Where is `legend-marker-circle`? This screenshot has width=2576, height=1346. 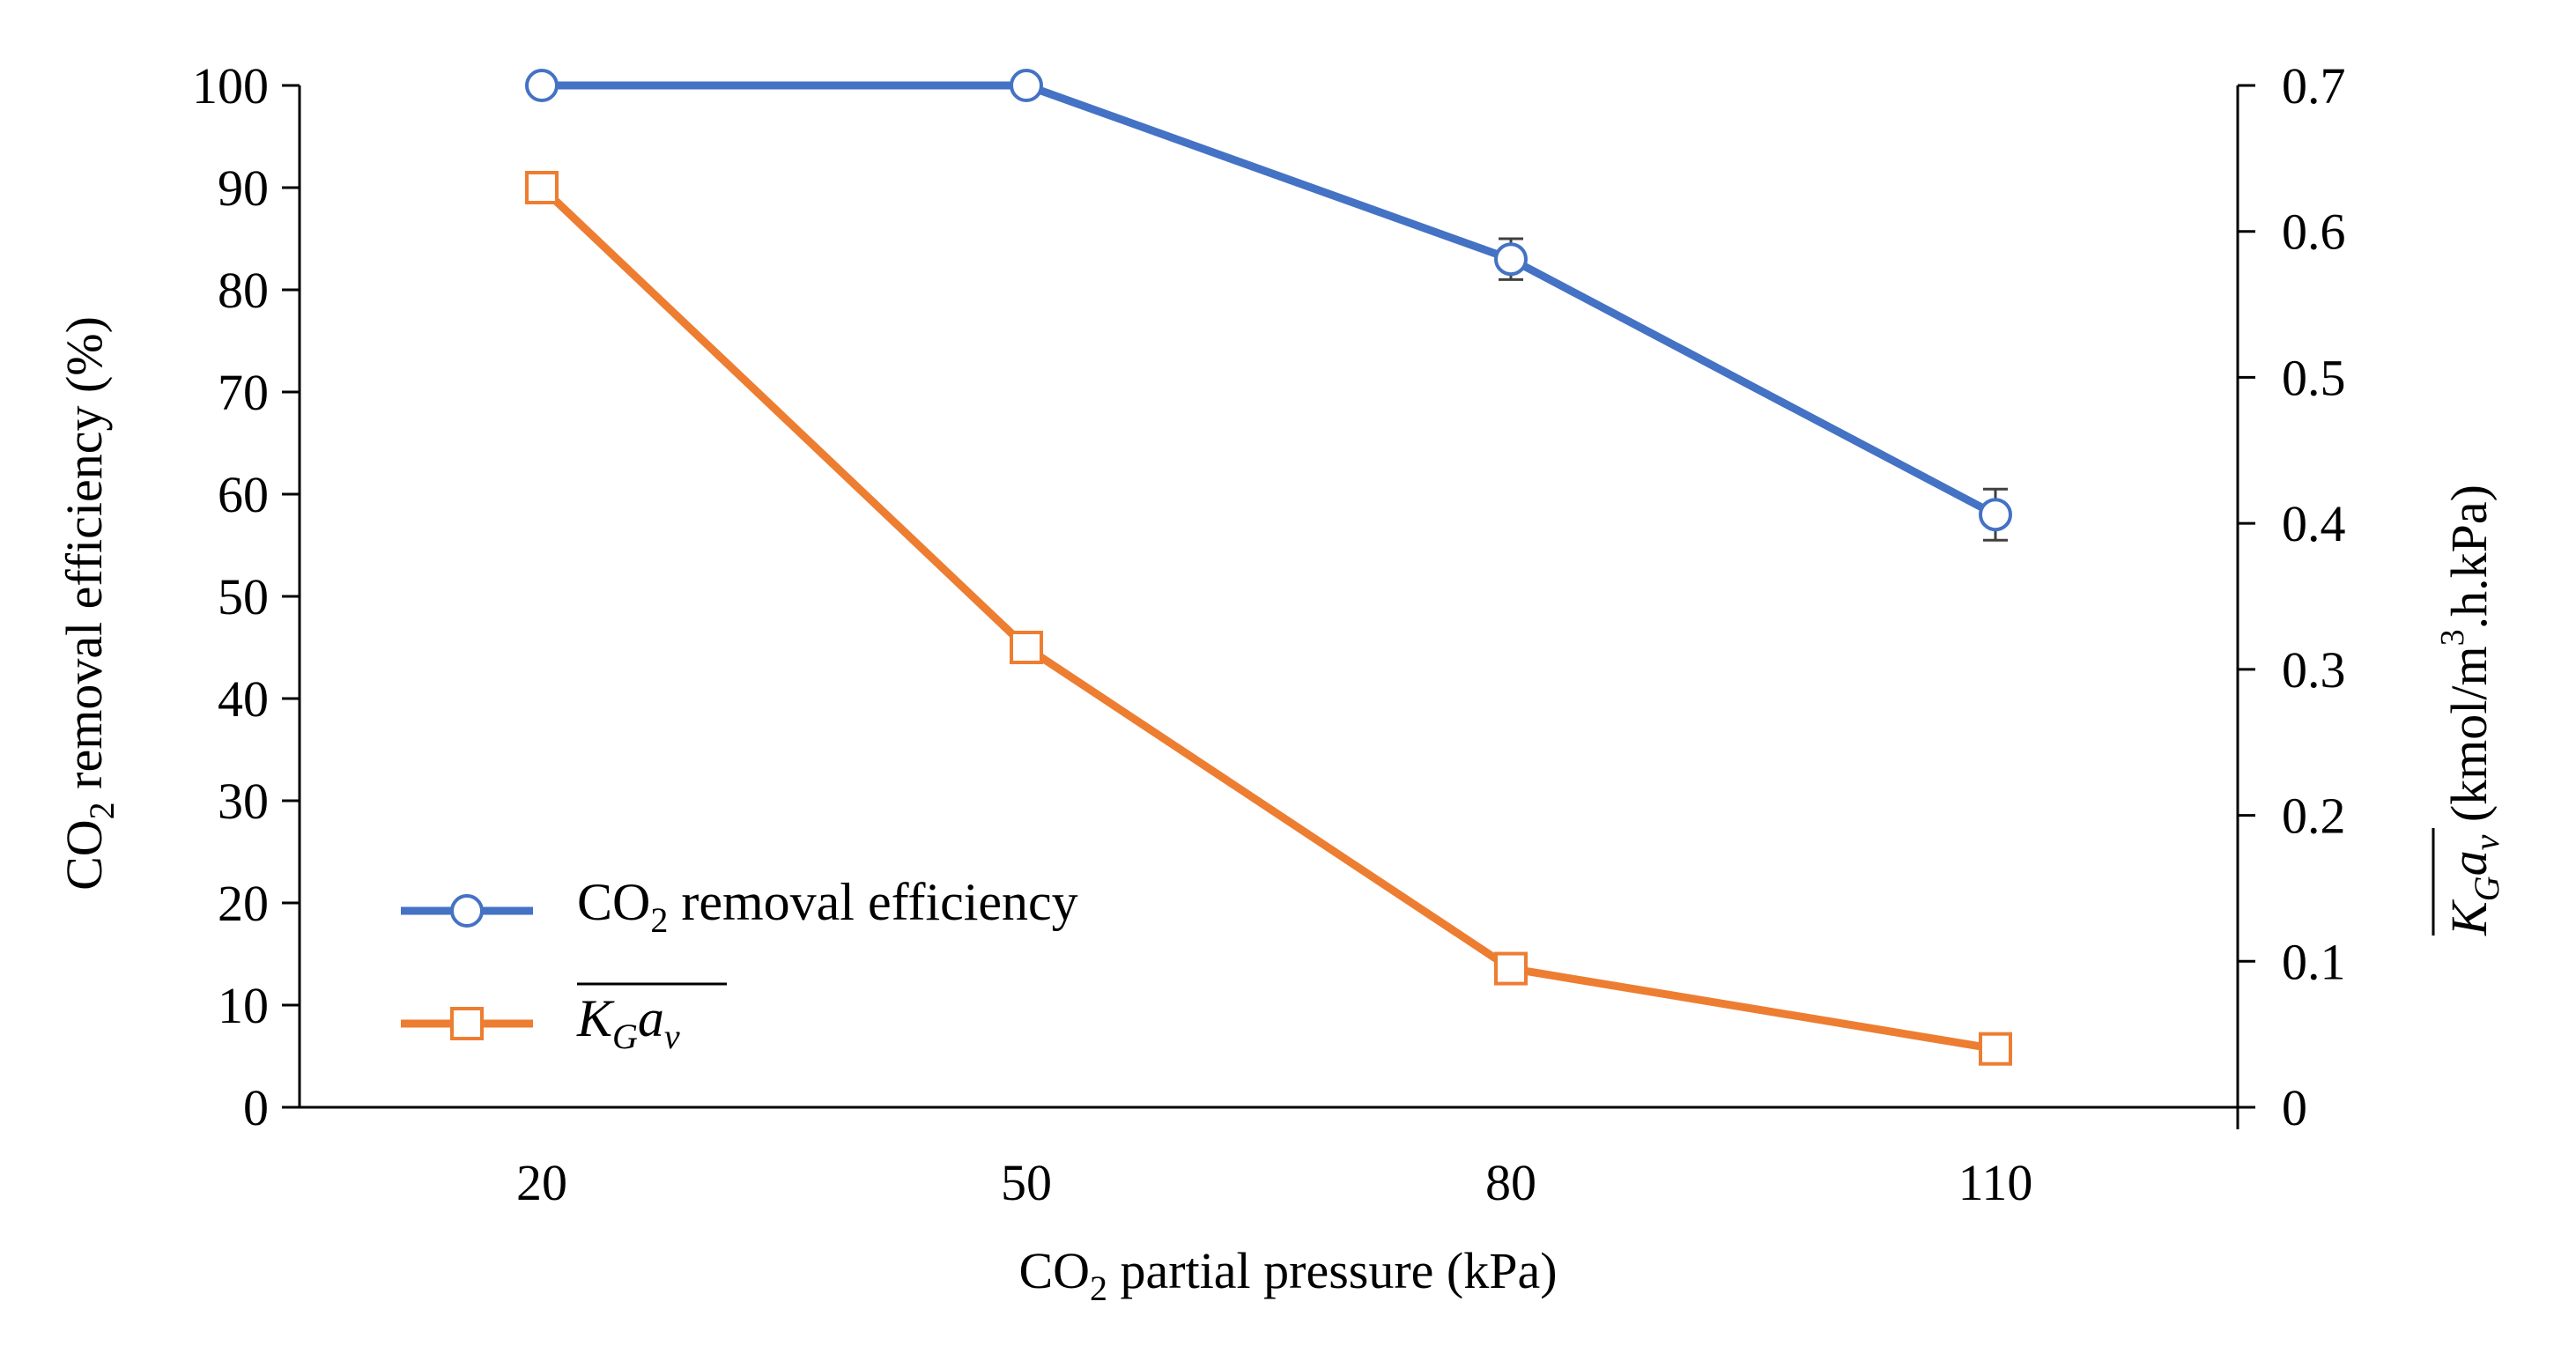
legend-marker-circle is located at coordinates (467, 911).